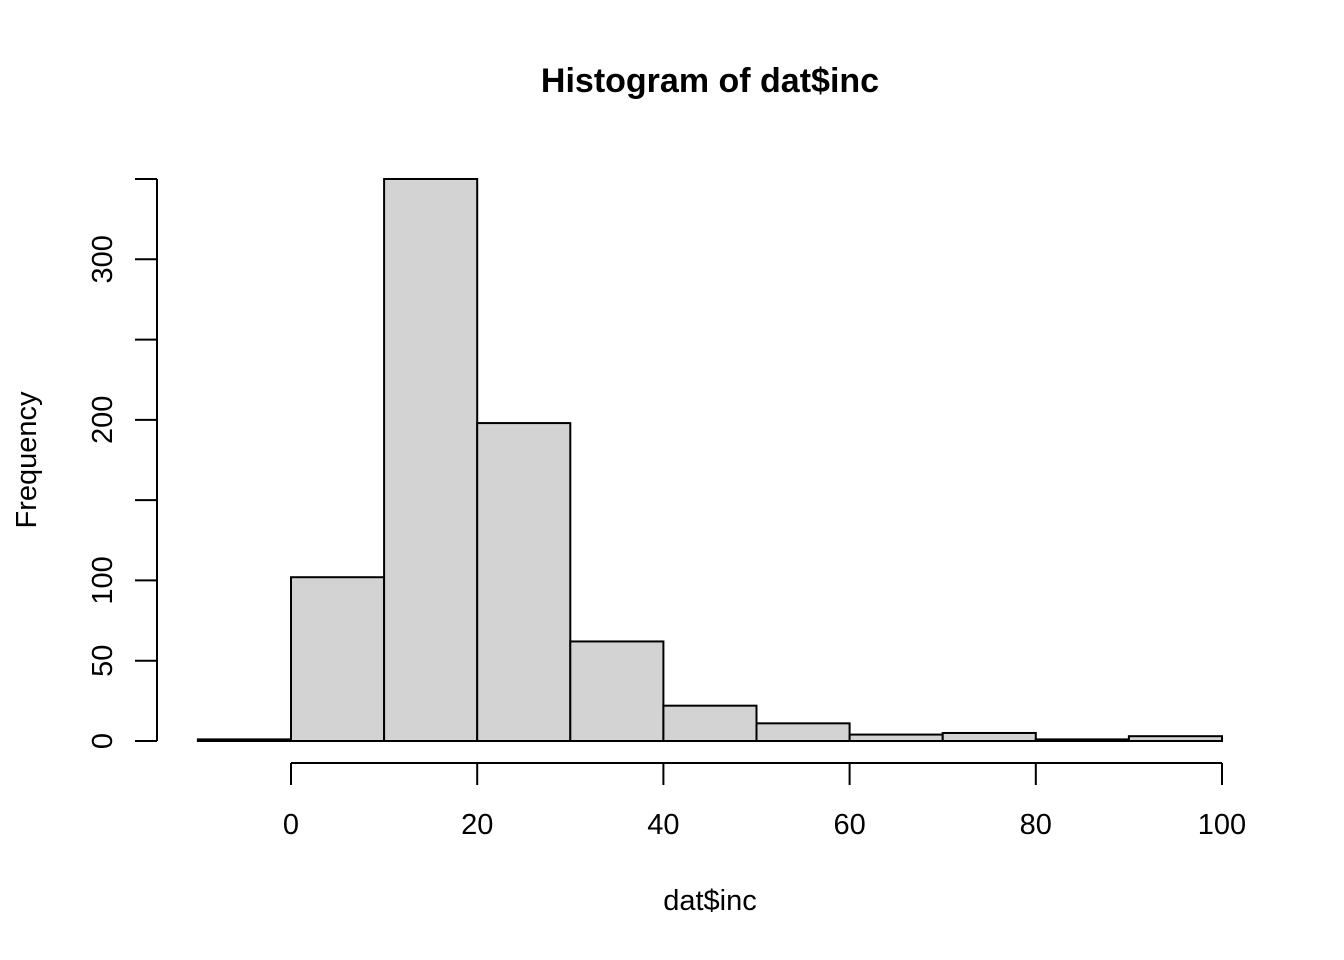 The width and height of the screenshot is (1344, 960). What do you see at coordinates (103, 661) in the screenshot?
I see `y-tick-label-1: 50` at bounding box center [103, 661].